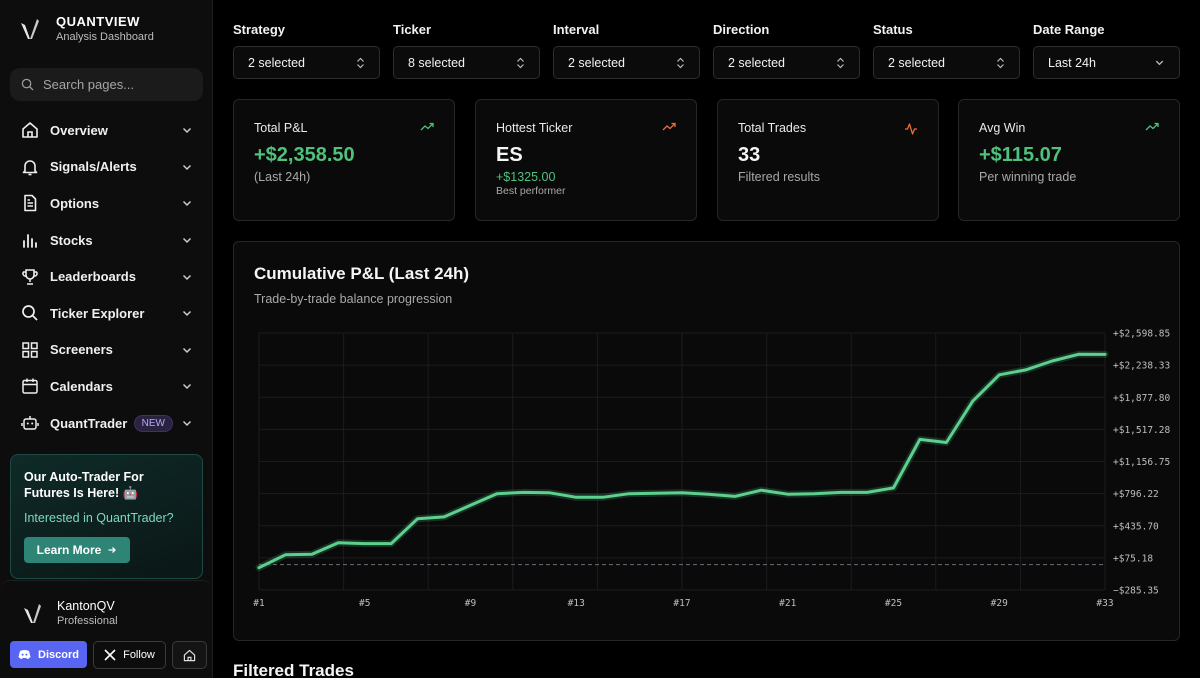 The height and width of the screenshot is (678, 1200). Describe the element at coordinates (93, 167) in the screenshot. I see `sidebar-item-label: Signals/Alerts` at that location.